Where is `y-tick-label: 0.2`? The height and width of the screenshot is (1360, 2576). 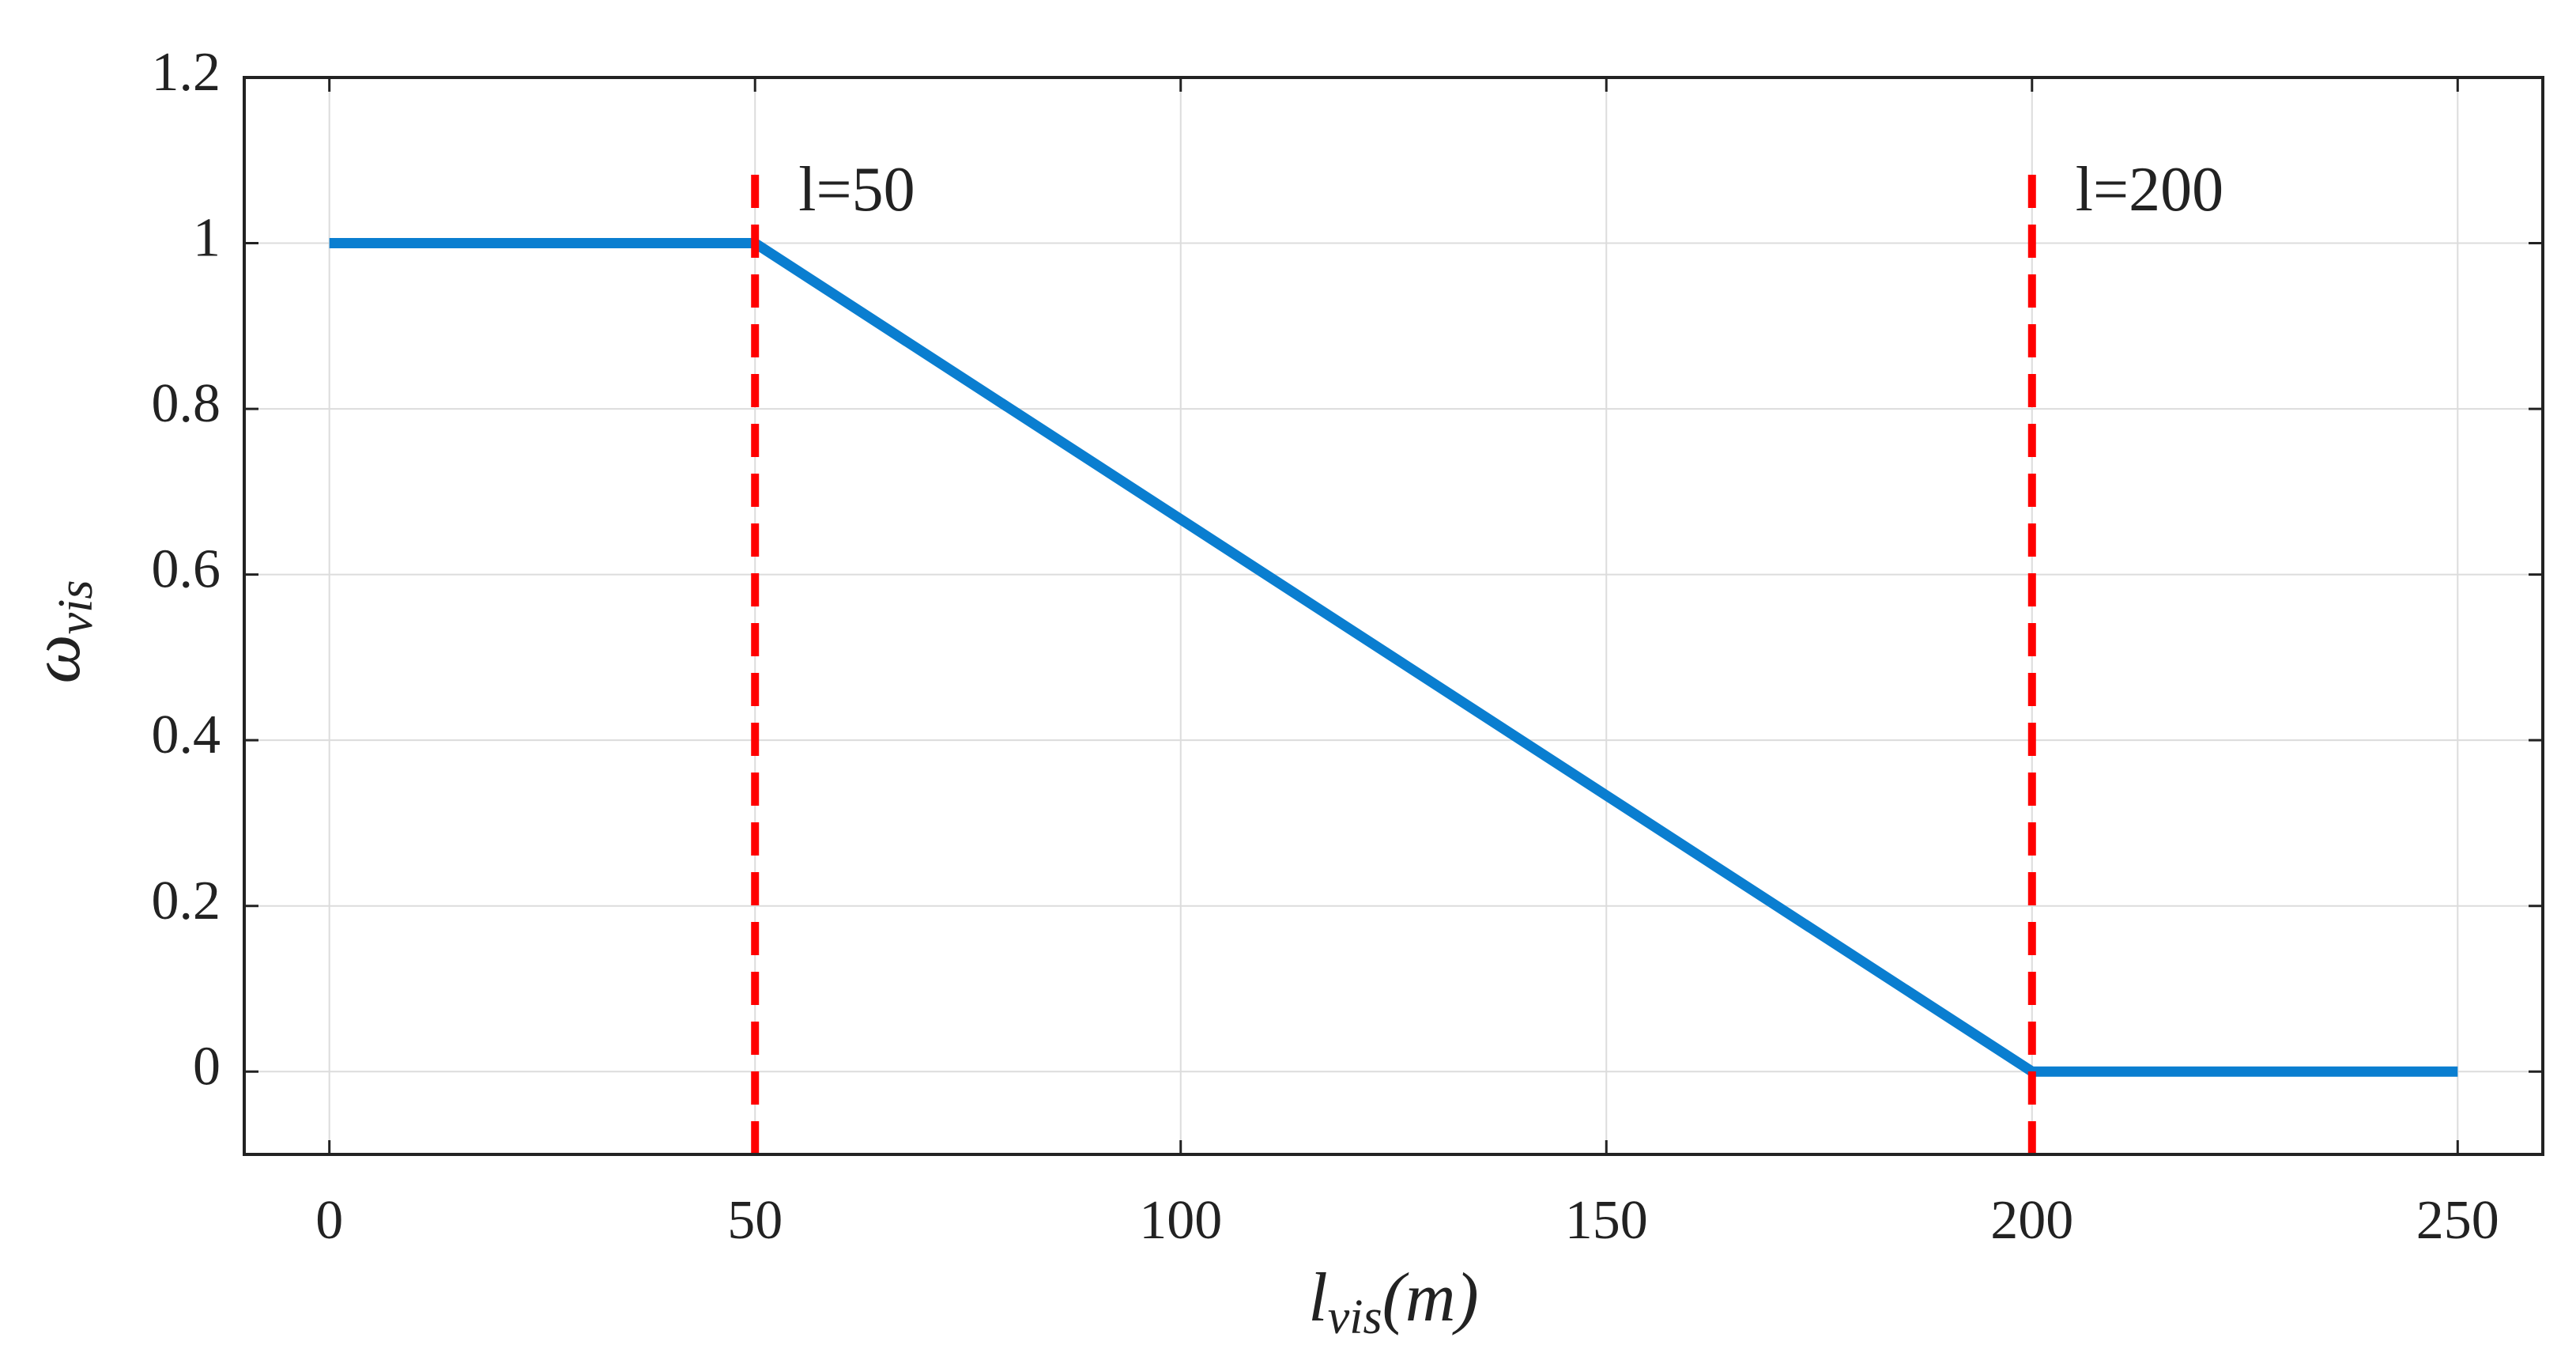 y-tick-label: 0.2 is located at coordinates (186, 901).